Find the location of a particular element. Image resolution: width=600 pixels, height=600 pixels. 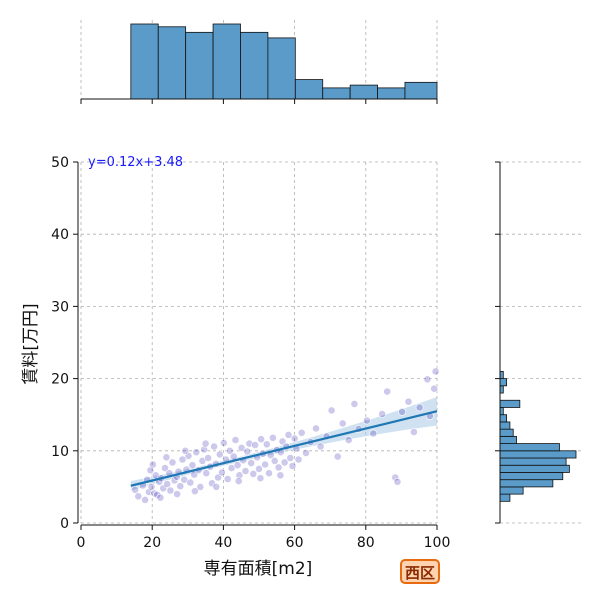

regression-line-group is located at coordinates (284, 448).